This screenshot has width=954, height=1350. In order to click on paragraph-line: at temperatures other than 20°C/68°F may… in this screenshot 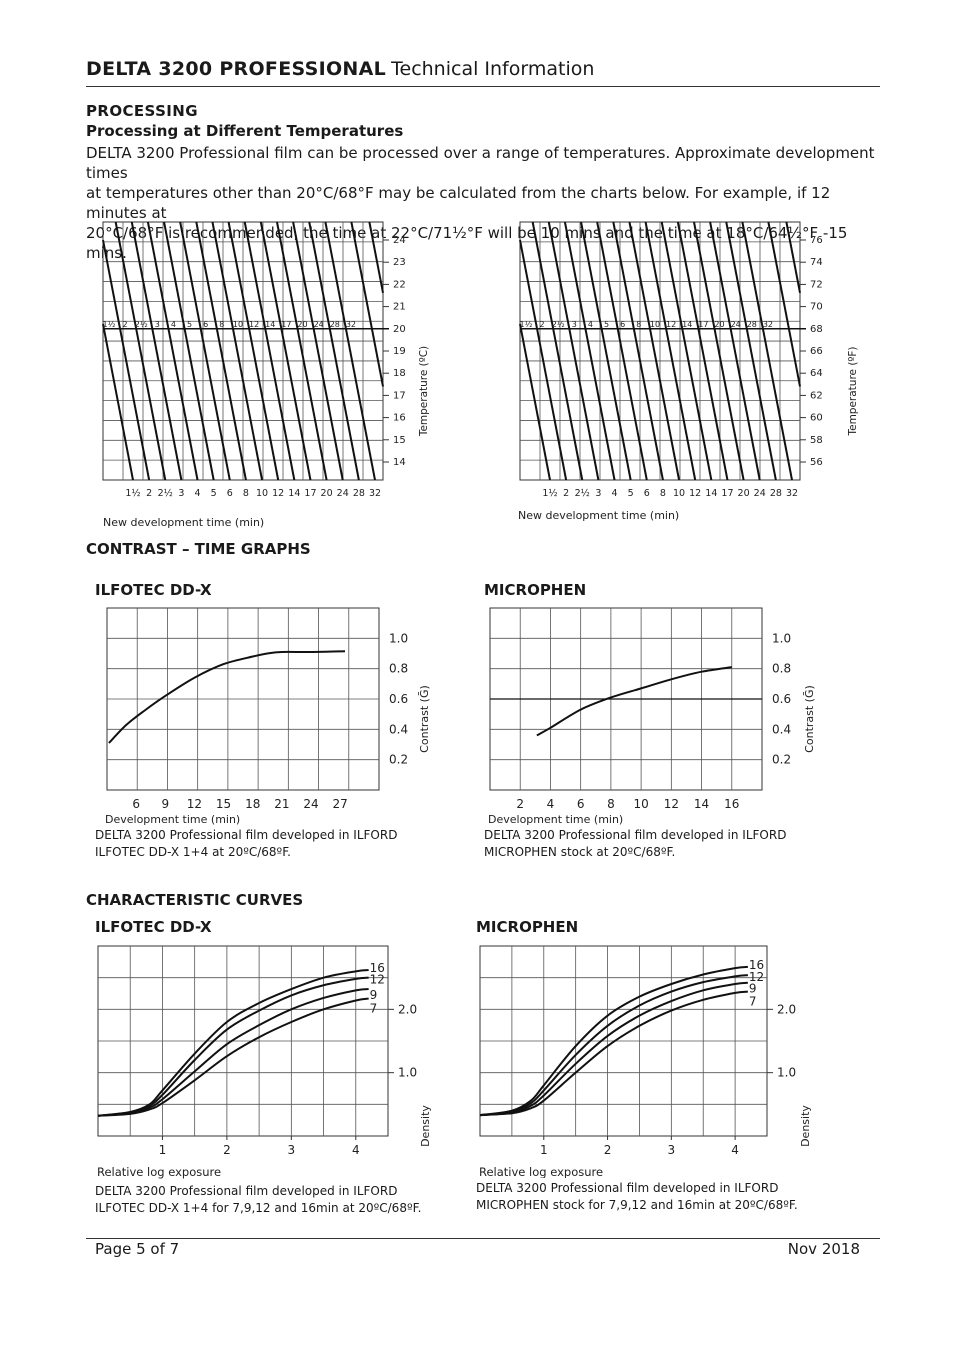, I will do `click(458, 203)`.